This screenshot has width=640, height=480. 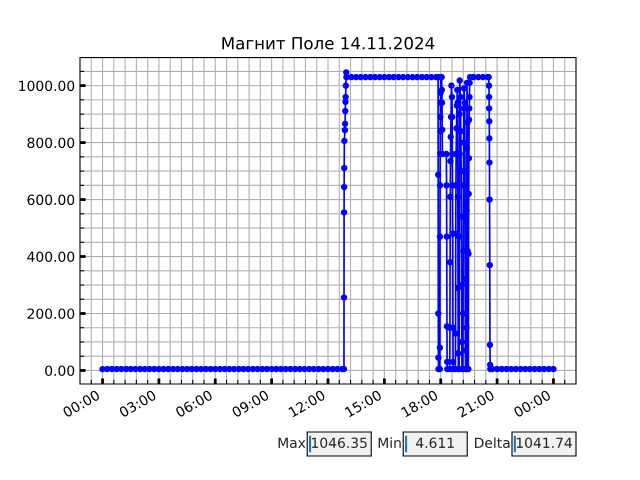 I want to click on y-tick-label: 600.00, so click(x=51, y=200).